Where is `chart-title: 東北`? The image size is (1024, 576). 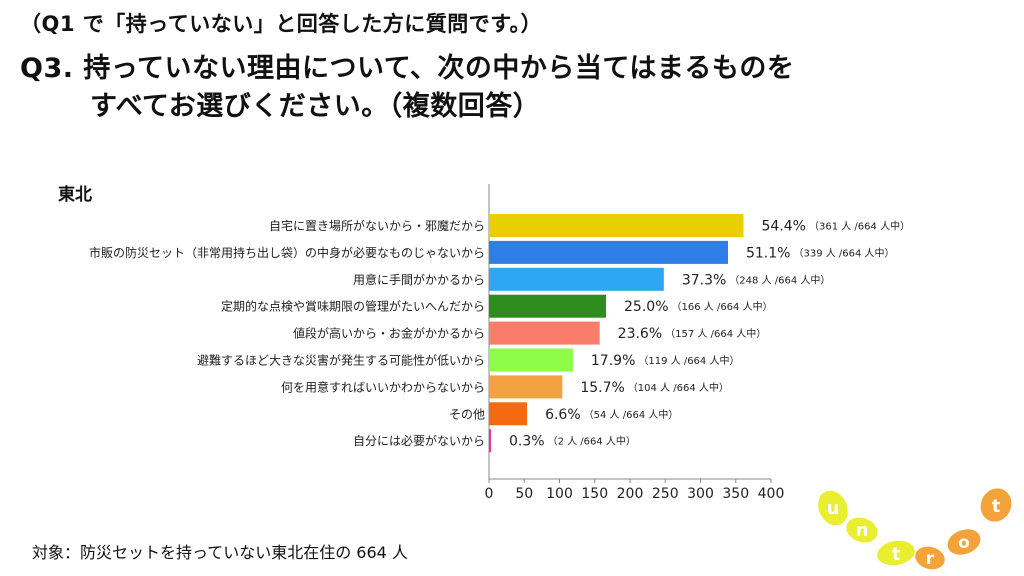 chart-title: 東北 is located at coordinates (75, 195).